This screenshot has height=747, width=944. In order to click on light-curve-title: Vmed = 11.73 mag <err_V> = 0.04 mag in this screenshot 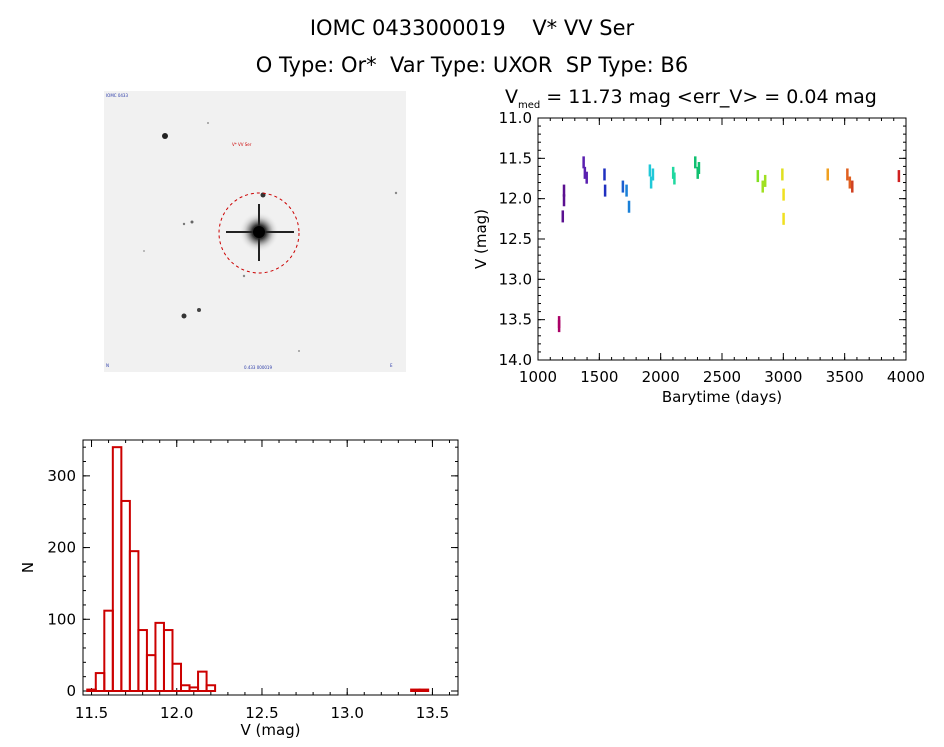, I will do `click(691, 98)`.